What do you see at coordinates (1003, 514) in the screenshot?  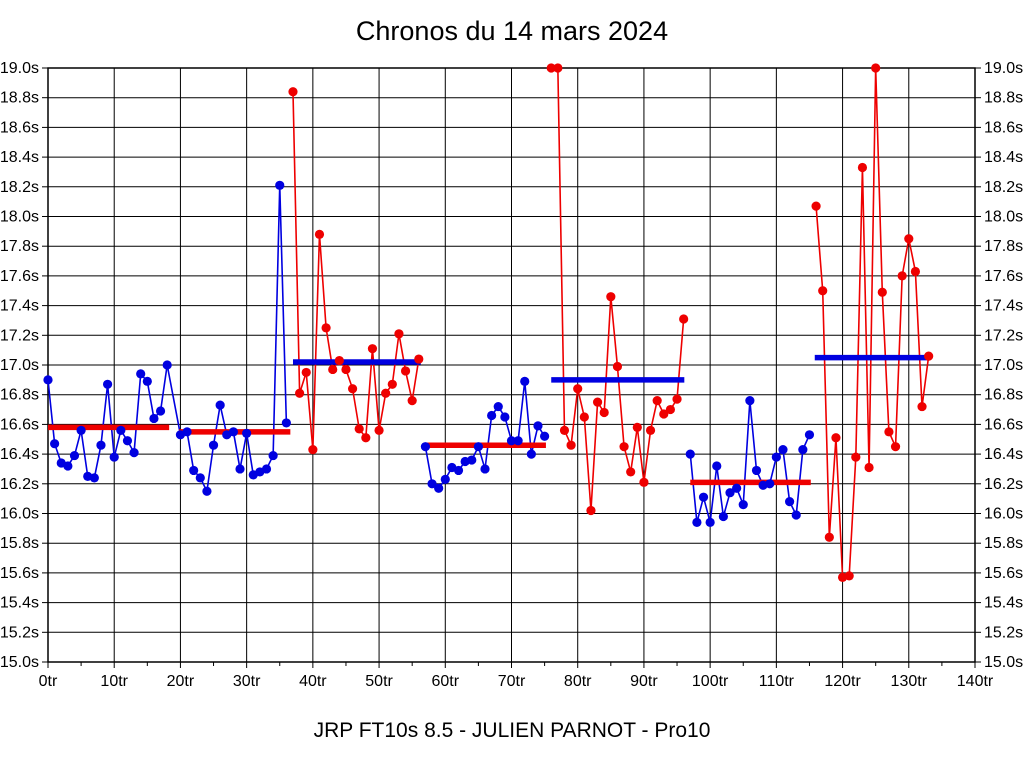 I see `y-axis-label-right: 16.0s` at bounding box center [1003, 514].